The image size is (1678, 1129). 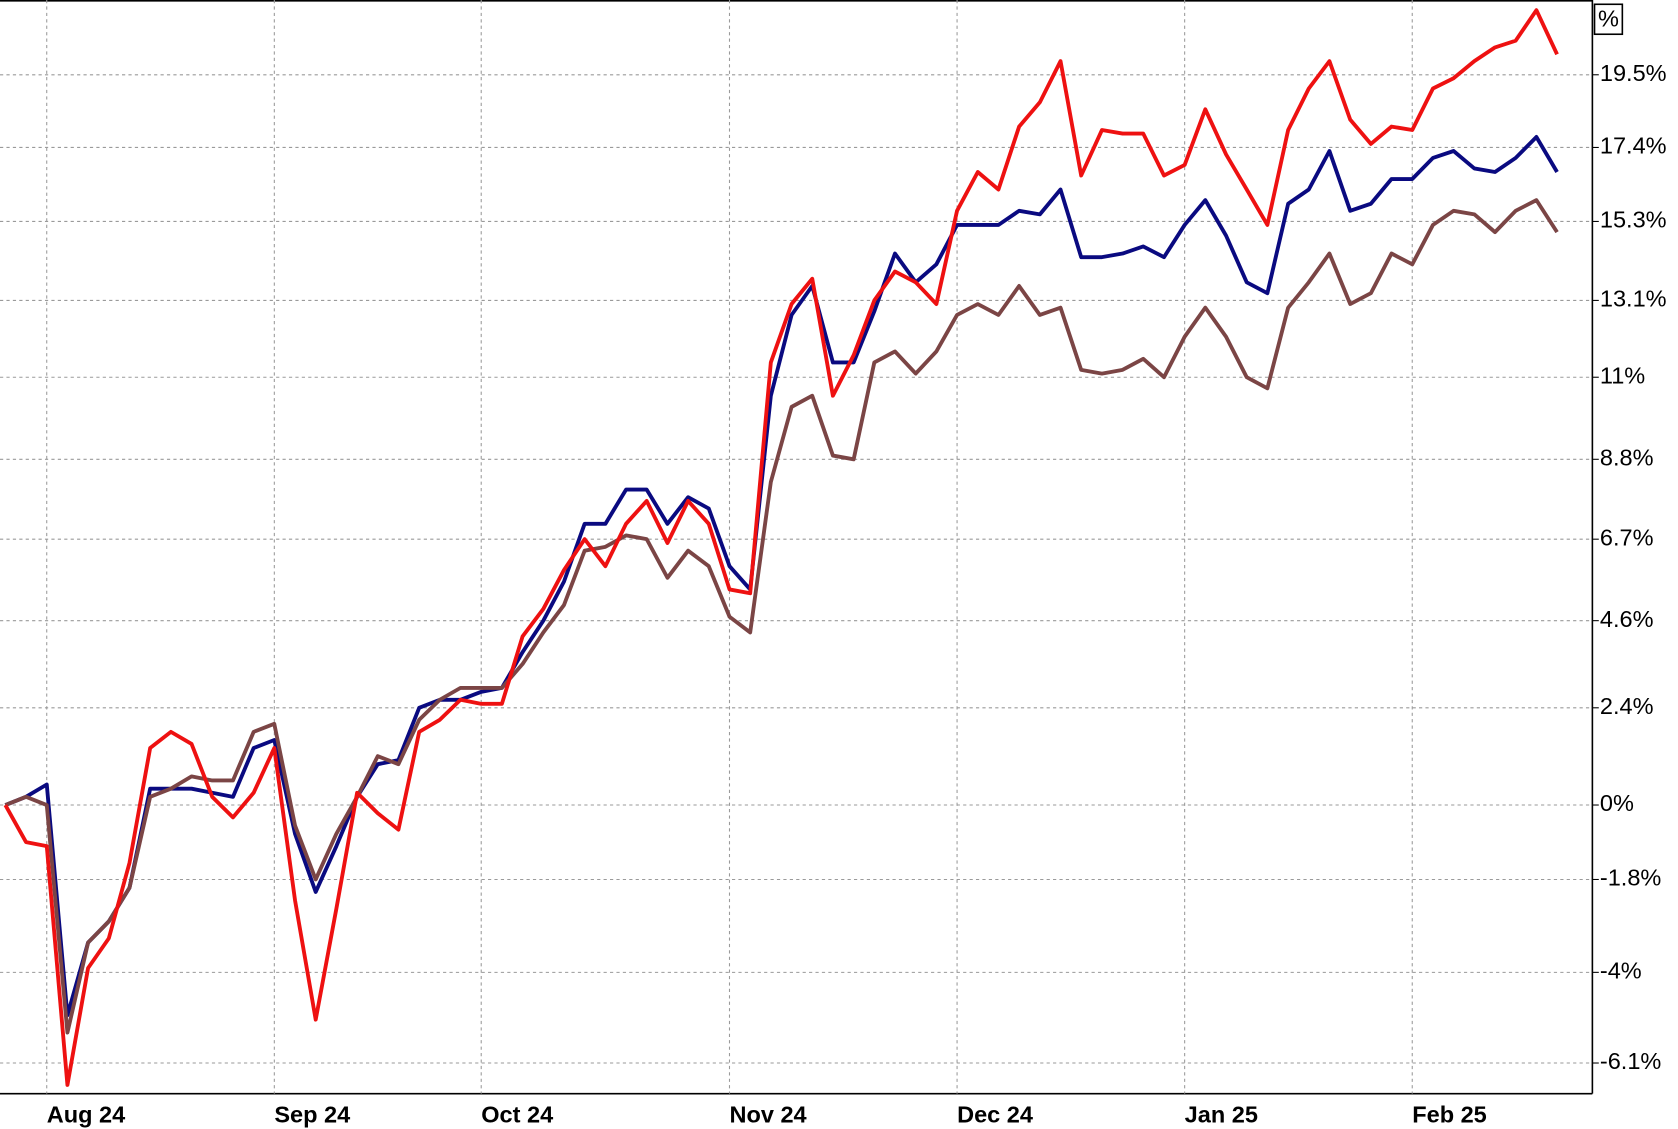 I want to click on y-tick-label: 11%, so click(x=1622, y=375).